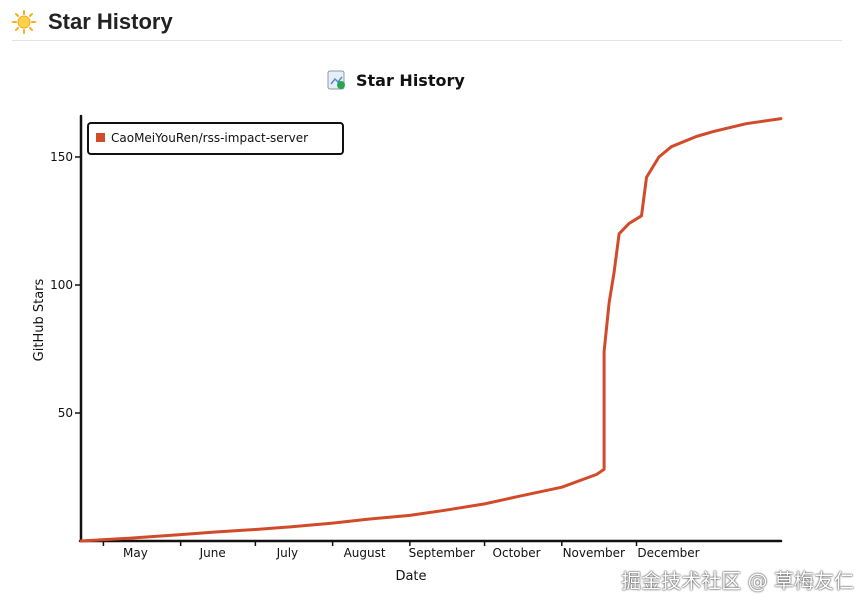 The image size is (868, 608). I want to click on x-axis-label: Date, so click(410, 576).